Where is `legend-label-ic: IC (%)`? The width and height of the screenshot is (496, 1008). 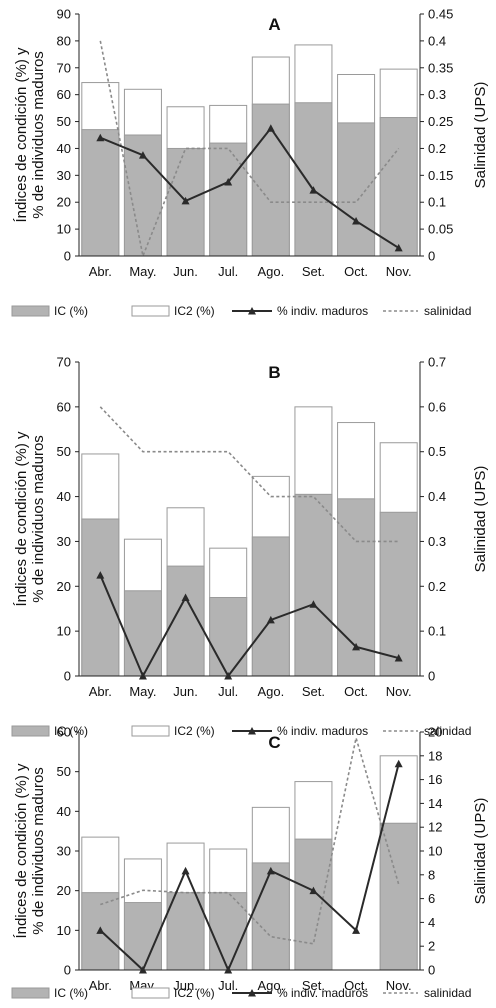
legend-label-ic: IC (%) is located at coordinates (71, 311).